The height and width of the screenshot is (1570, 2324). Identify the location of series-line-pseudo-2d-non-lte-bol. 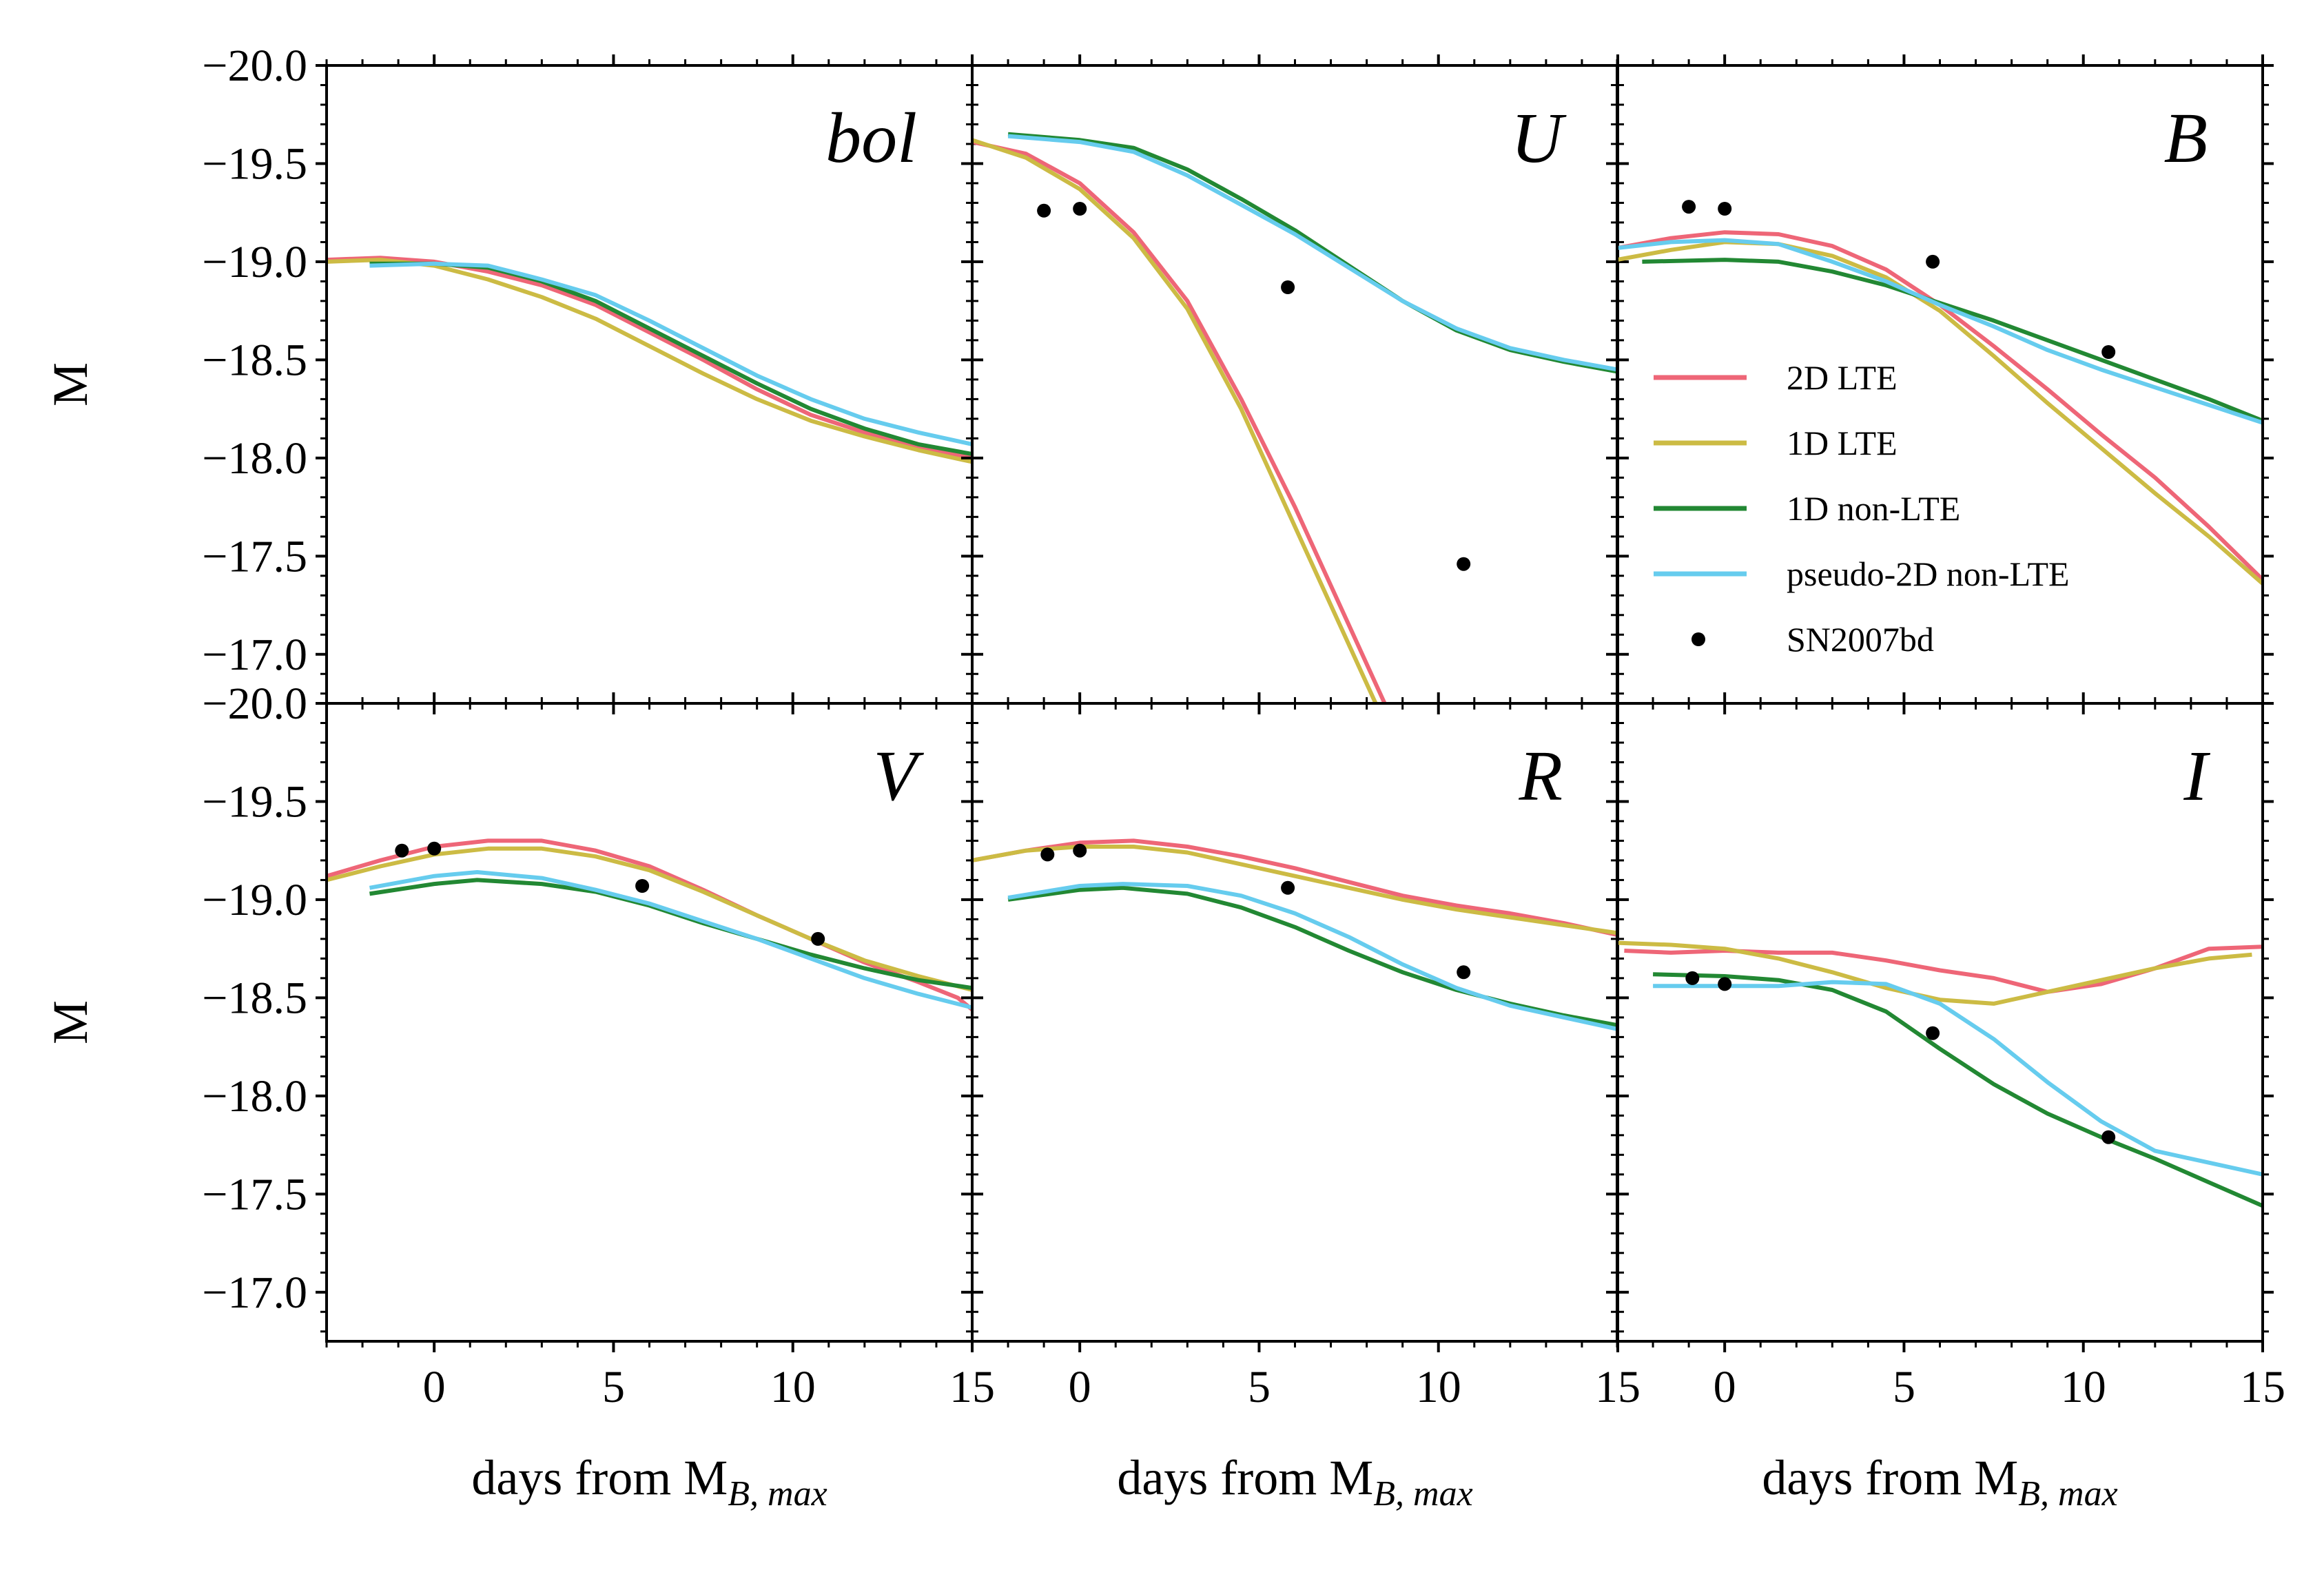
(670, 353).